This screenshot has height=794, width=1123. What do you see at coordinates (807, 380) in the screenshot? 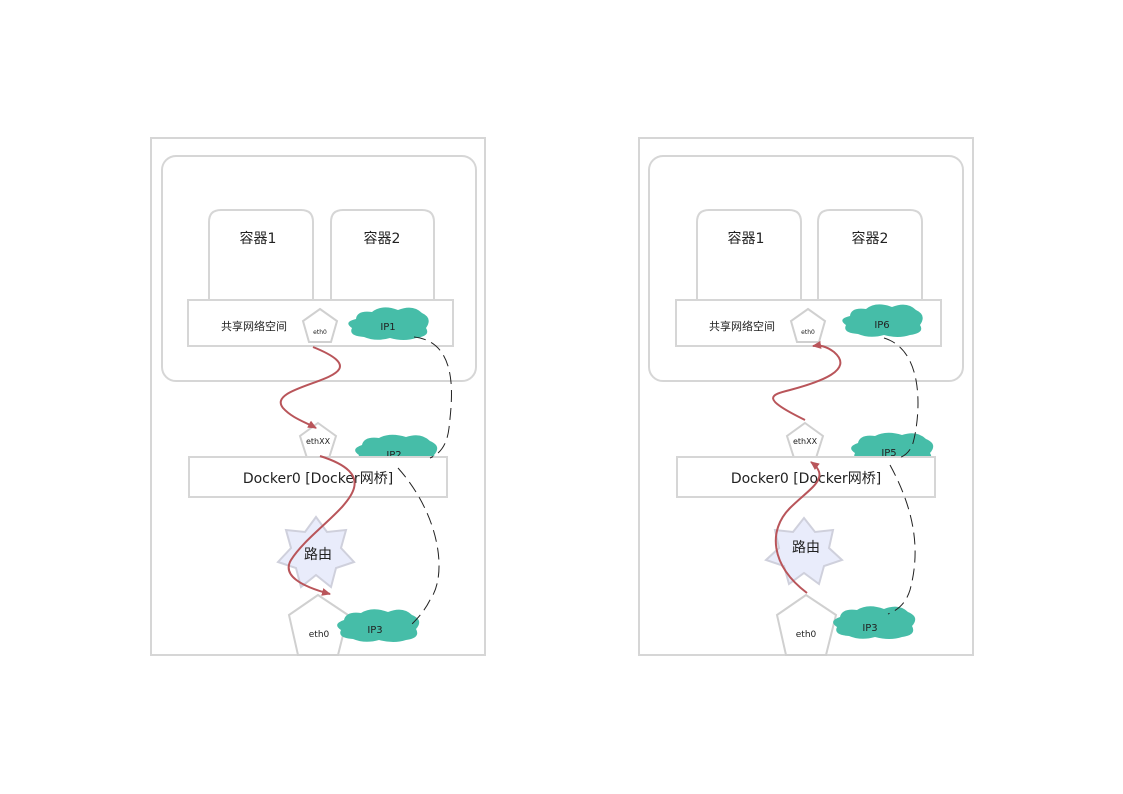
I see `route-arrow-ethxx-to-inner-eth0` at bounding box center [807, 380].